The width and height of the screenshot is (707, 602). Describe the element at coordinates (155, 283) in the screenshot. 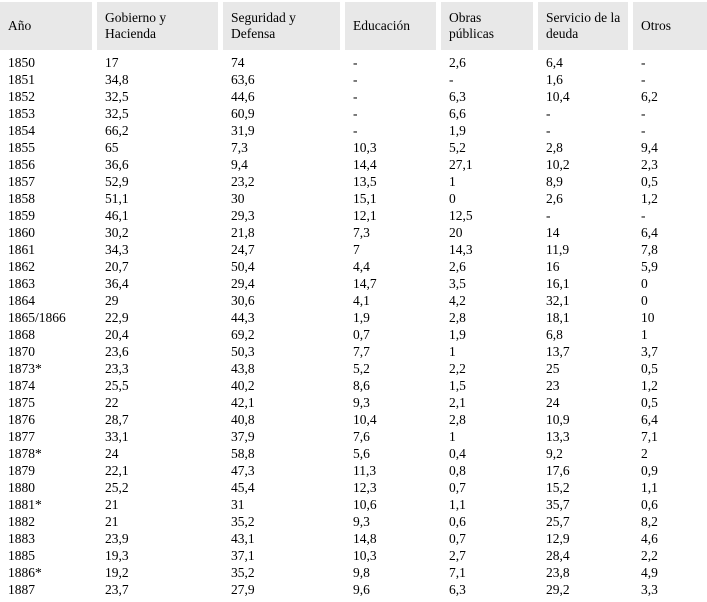

I see `value-cell-gobierno-hacienda: 36,4` at that location.